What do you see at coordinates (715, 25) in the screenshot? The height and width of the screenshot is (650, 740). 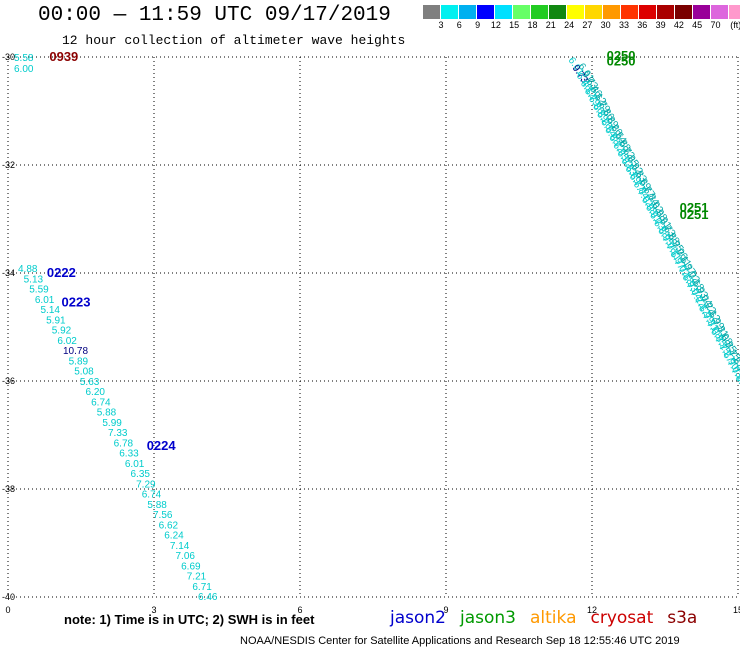 I see `legend-label: 70` at bounding box center [715, 25].